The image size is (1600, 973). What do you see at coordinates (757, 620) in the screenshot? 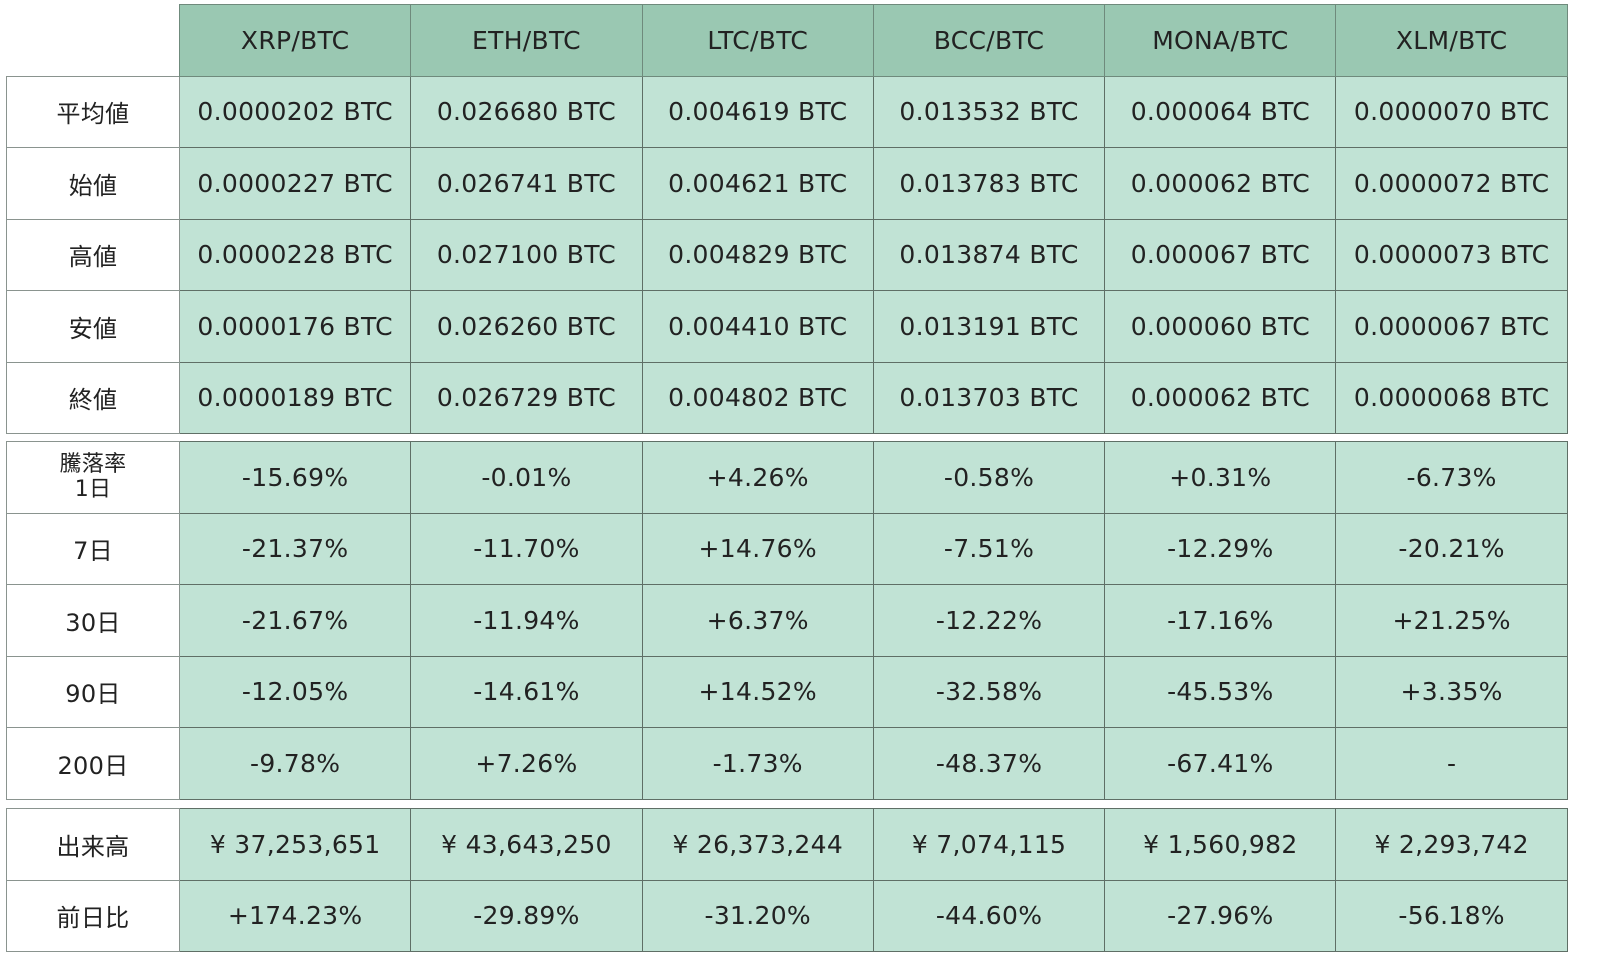
I see `cell: +6.37%` at bounding box center [757, 620].